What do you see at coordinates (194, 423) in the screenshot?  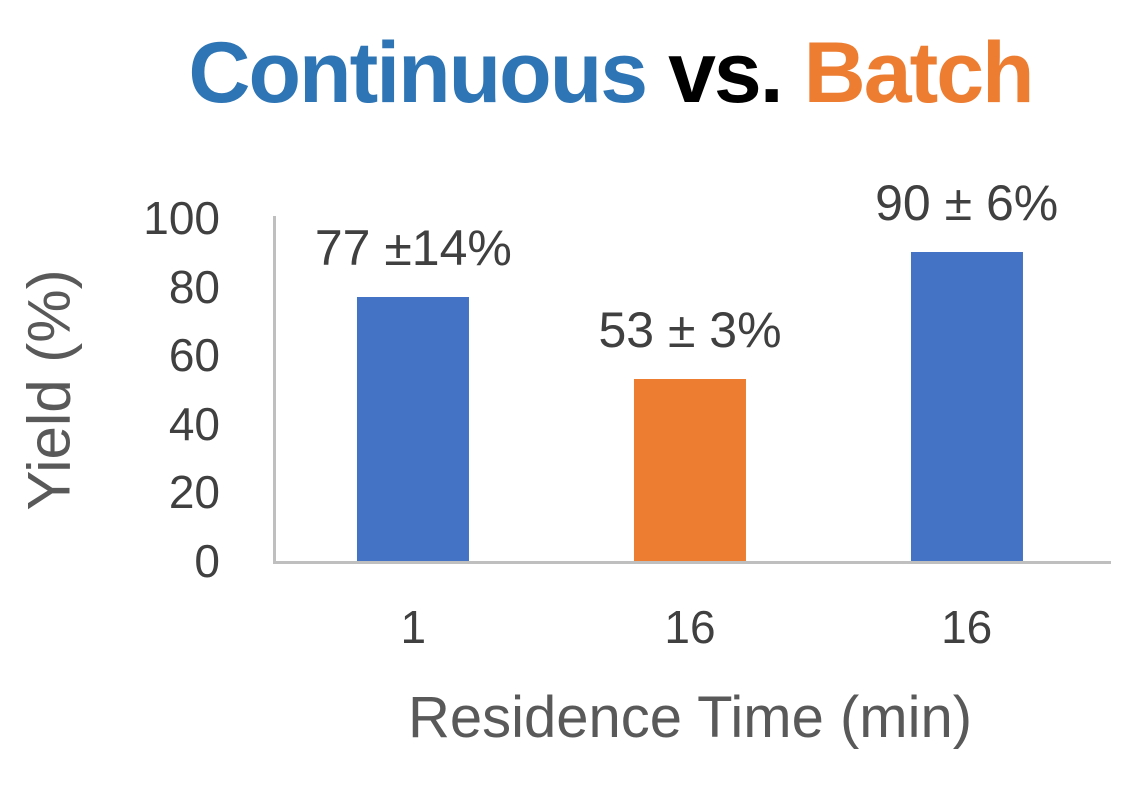 I see `y-tick-label-40: 40` at bounding box center [194, 423].